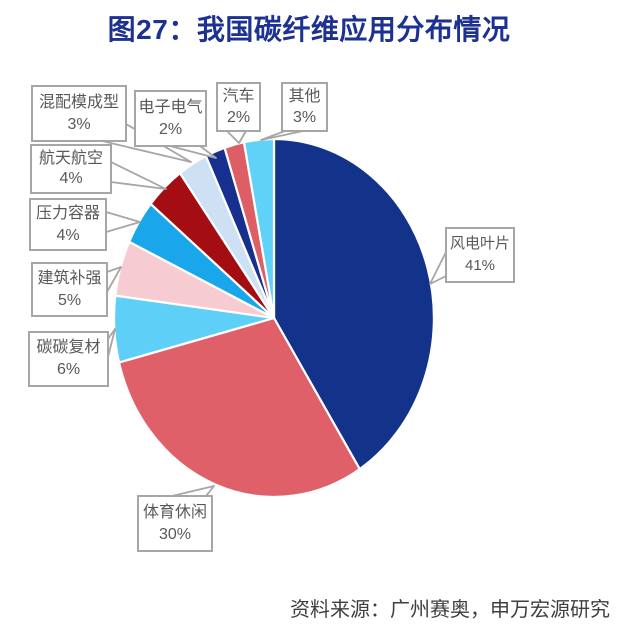 The width and height of the screenshot is (618, 630). Describe the element at coordinates (170, 107) in the screenshot. I see `callout-category-label: 电子电气` at that location.